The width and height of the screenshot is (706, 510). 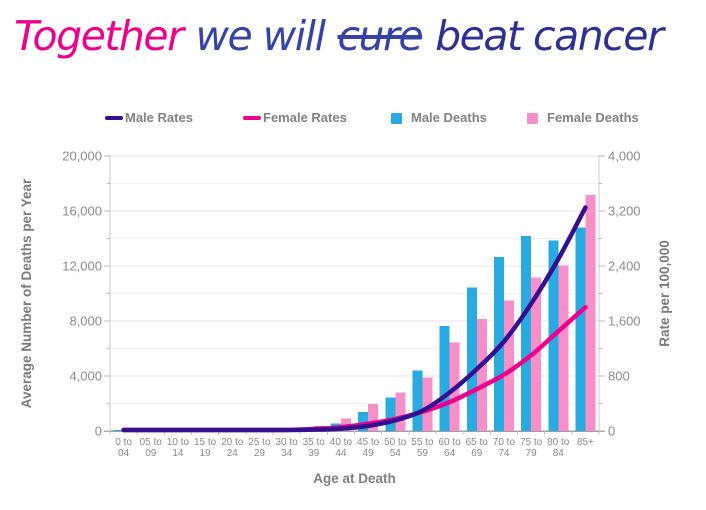 I want to click on left-axis-tick-label: 20,000, so click(x=82, y=156).